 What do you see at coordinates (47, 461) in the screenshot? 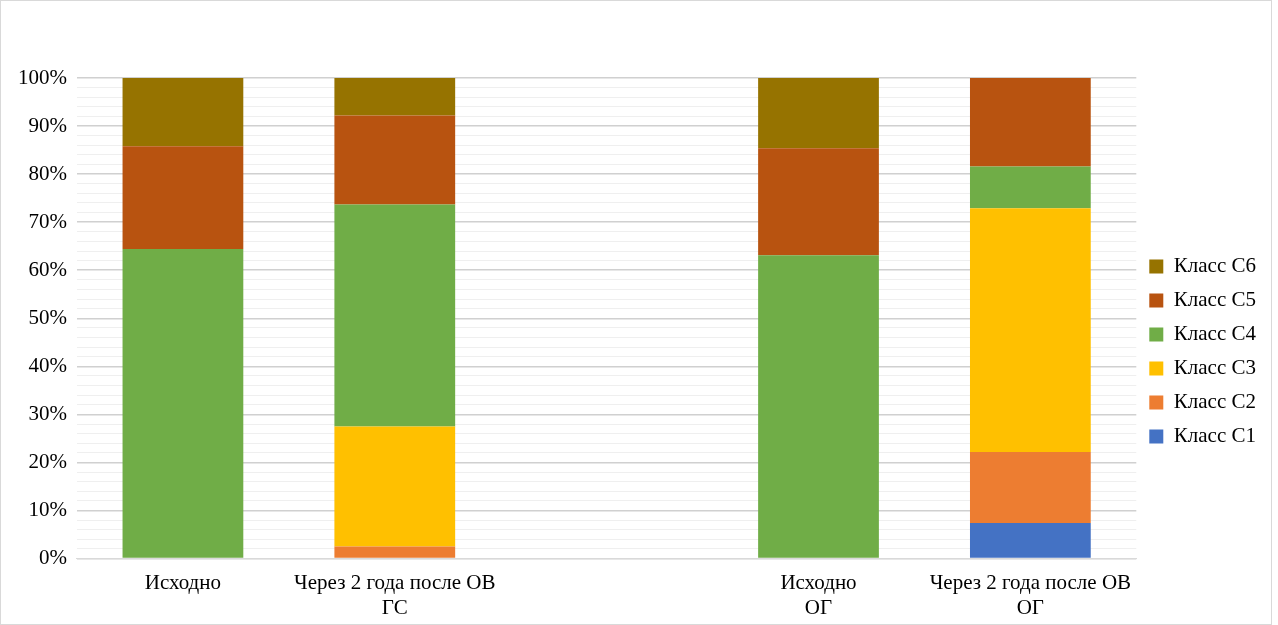
I see `y-tick-label: 20%` at bounding box center [47, 461].